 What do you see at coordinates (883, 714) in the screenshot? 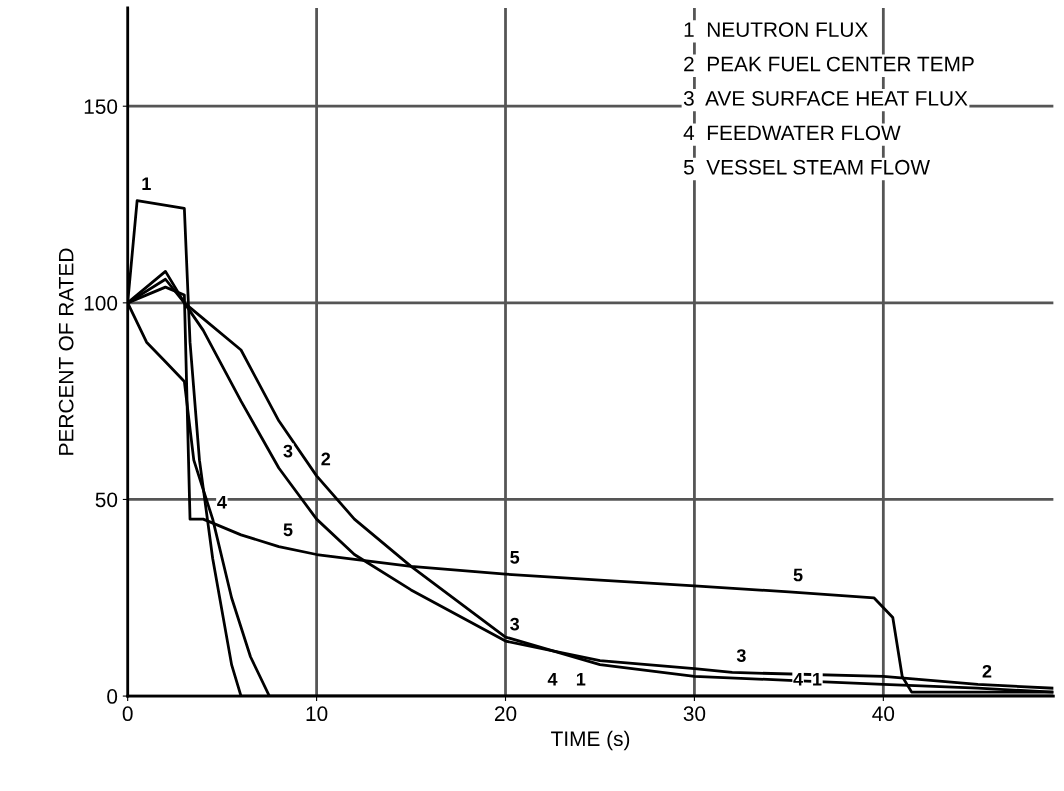
I see `x-tick-label: 40` at bounding box center [883, 714].